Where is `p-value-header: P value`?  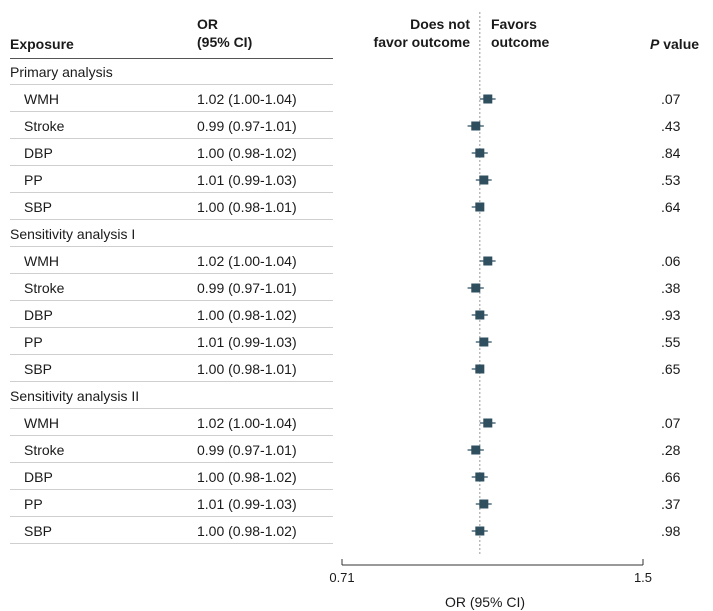 p-value-header: P value is located at coordinates (674, 44).